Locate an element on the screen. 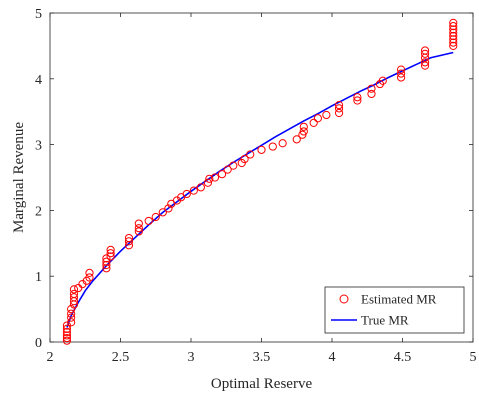 This screenshot has width=479, height=394. legend-marker-estimated-mr is located at coordinates (344, 299).